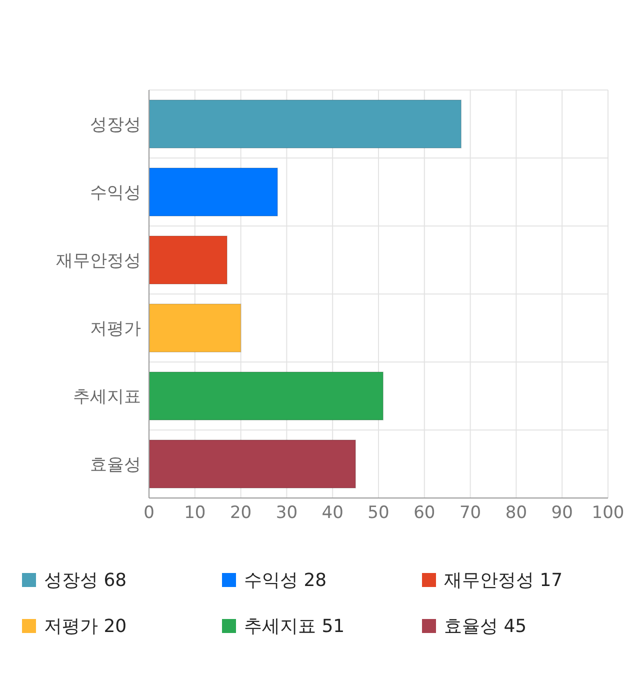 The height and width of the screenshot is (700, 640). I want to click on legend-label: 성장성 68, so click(85, 580).